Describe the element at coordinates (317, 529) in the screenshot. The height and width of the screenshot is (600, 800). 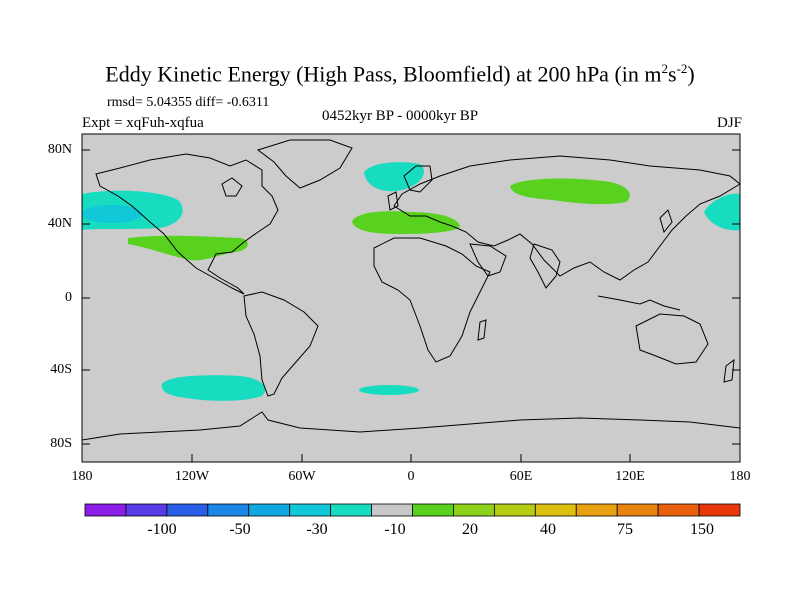
I see `colorbar-label: -30` at that location.